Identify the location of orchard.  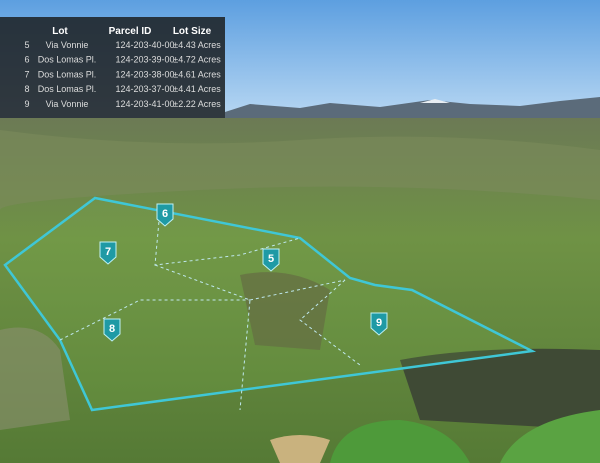
(285, 311).